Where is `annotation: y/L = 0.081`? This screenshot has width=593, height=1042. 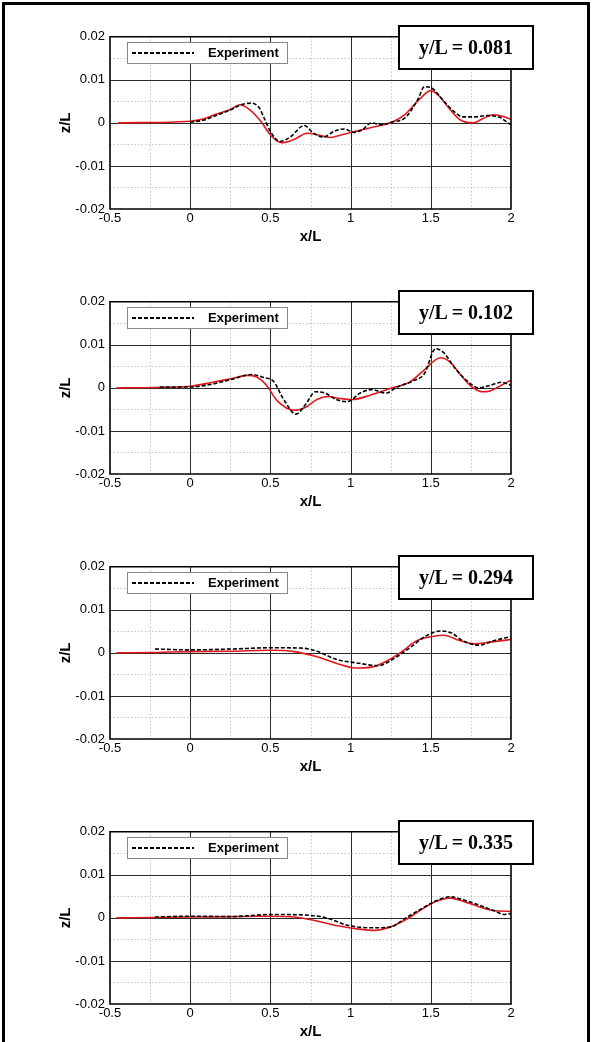 annotation: y/L = 0.081 is located at coordinates (466, 47).